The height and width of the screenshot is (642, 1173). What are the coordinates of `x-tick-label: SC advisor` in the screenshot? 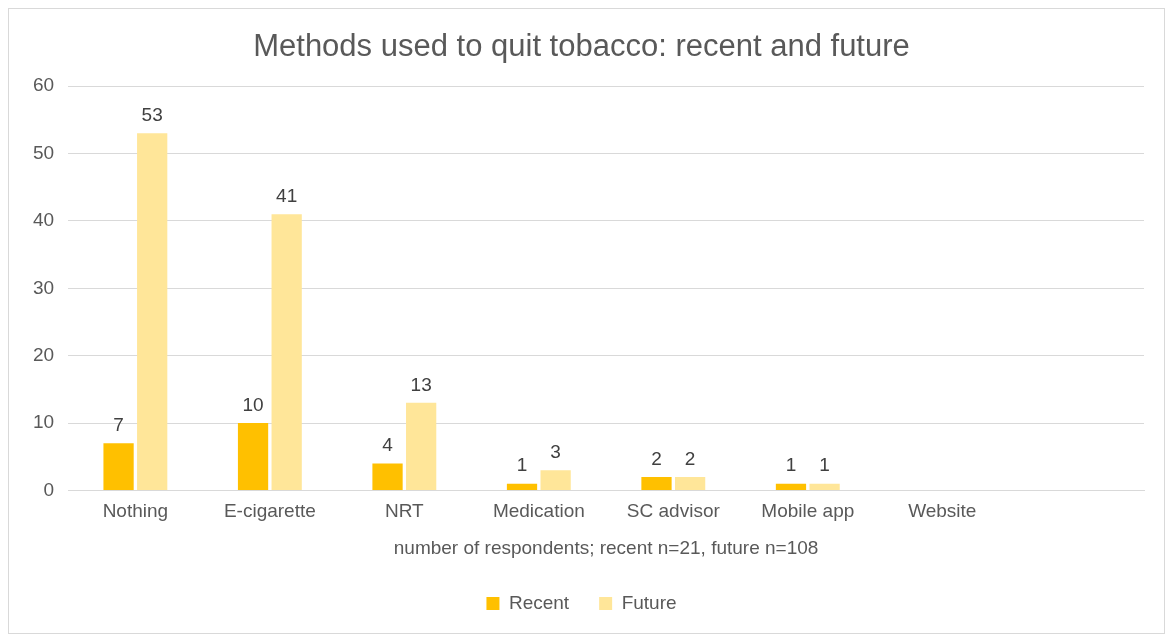 It's located at (673, 511).